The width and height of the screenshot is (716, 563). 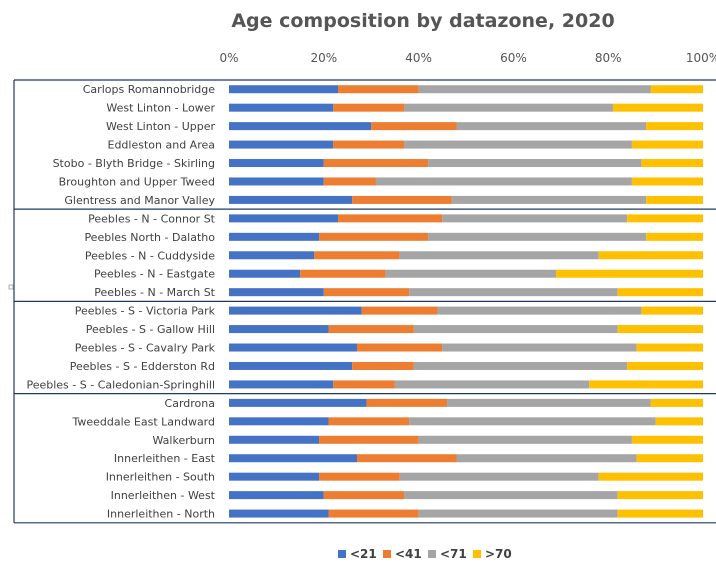 What do you see at coordinates (139, 200) in the screenshot?
I see `category-label: Glentress and Manor Valley` at bounding box center [139, 200].